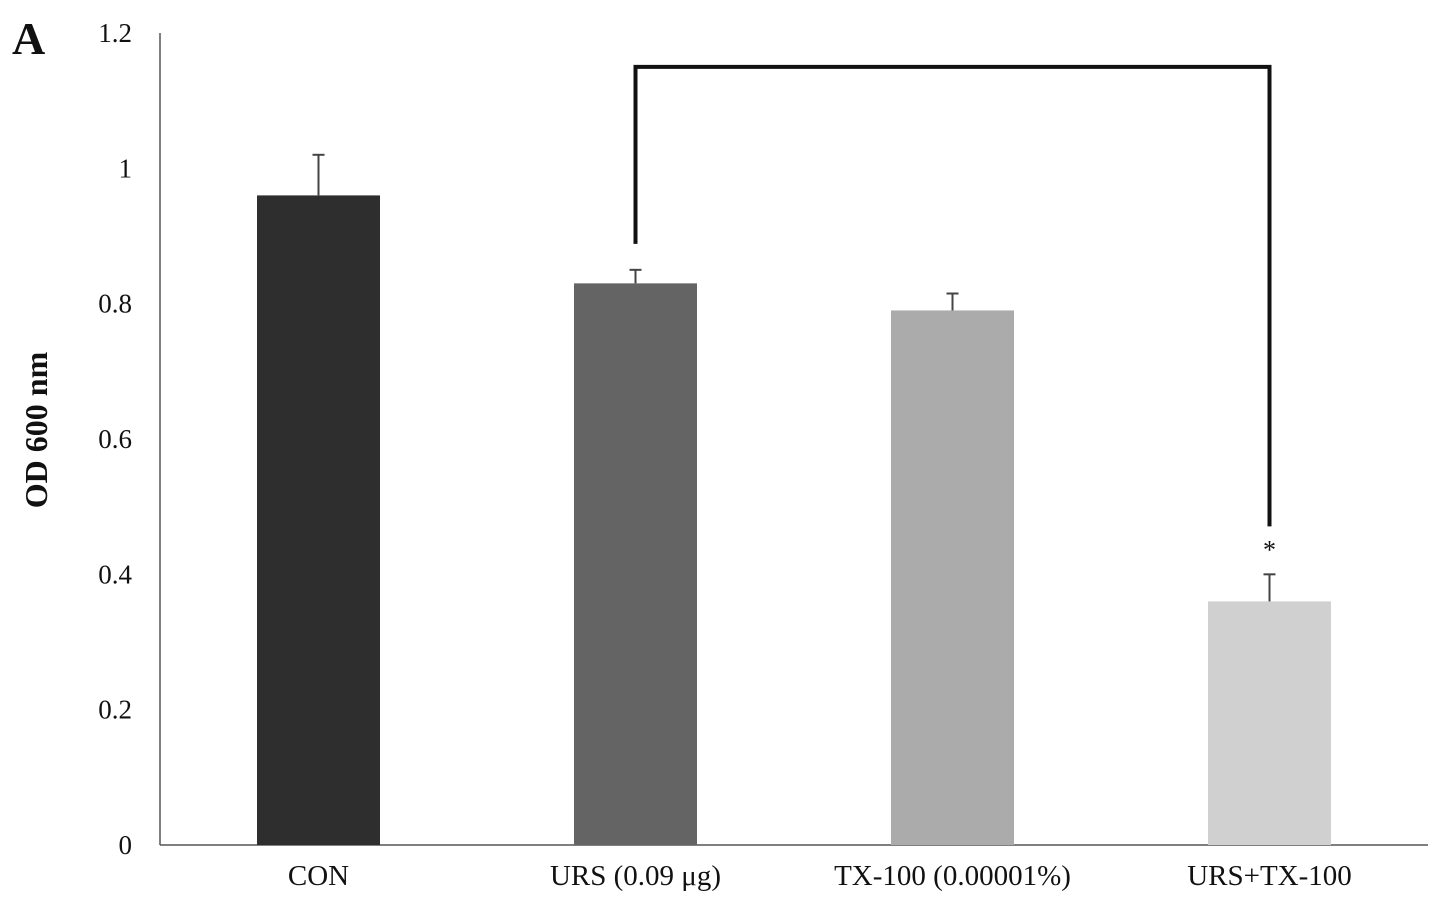 Image resolution: width=1441 pixels, height=911 pixels. I want to click on panel-label: A, so click(28, 38).